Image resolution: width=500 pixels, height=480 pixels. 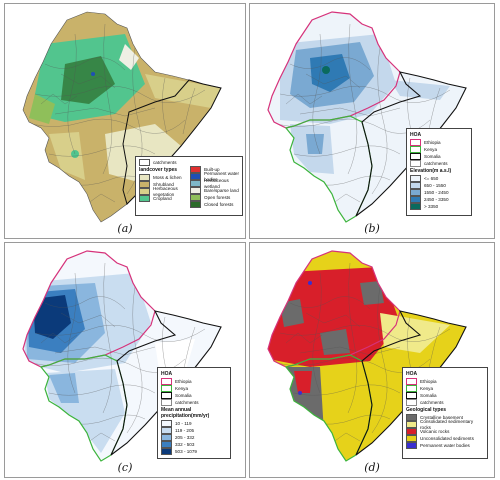 I want to click on legend-class-label: <= 650, so click(x=431, y=178).